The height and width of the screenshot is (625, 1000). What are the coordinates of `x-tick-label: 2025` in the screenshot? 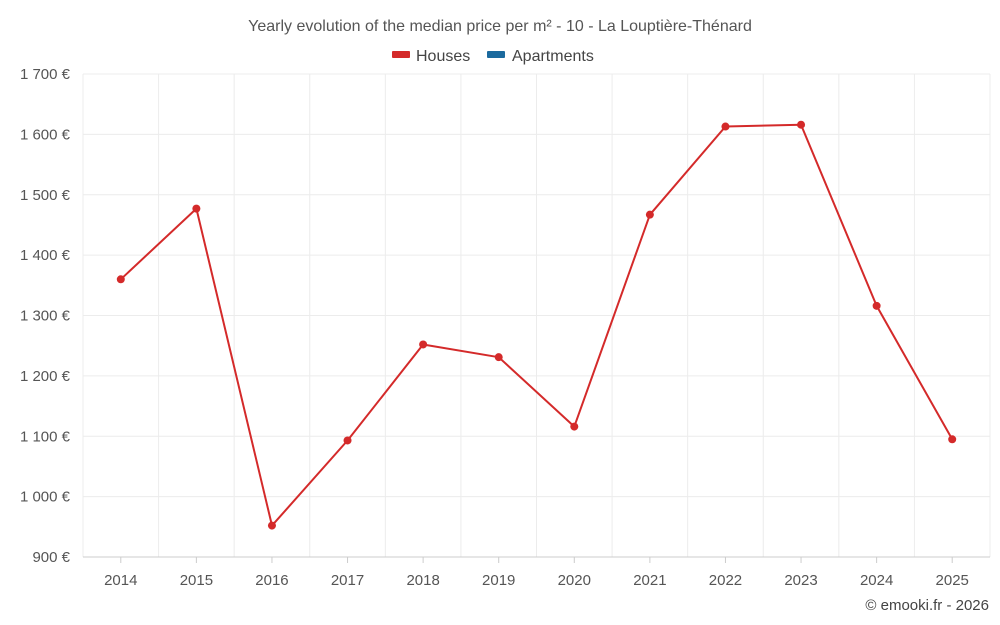 It's located at (952, 580).